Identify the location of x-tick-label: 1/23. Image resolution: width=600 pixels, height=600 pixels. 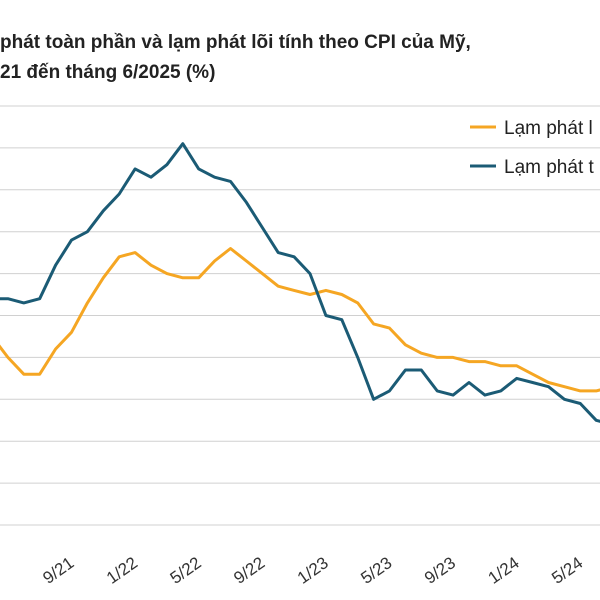
(313, 570).